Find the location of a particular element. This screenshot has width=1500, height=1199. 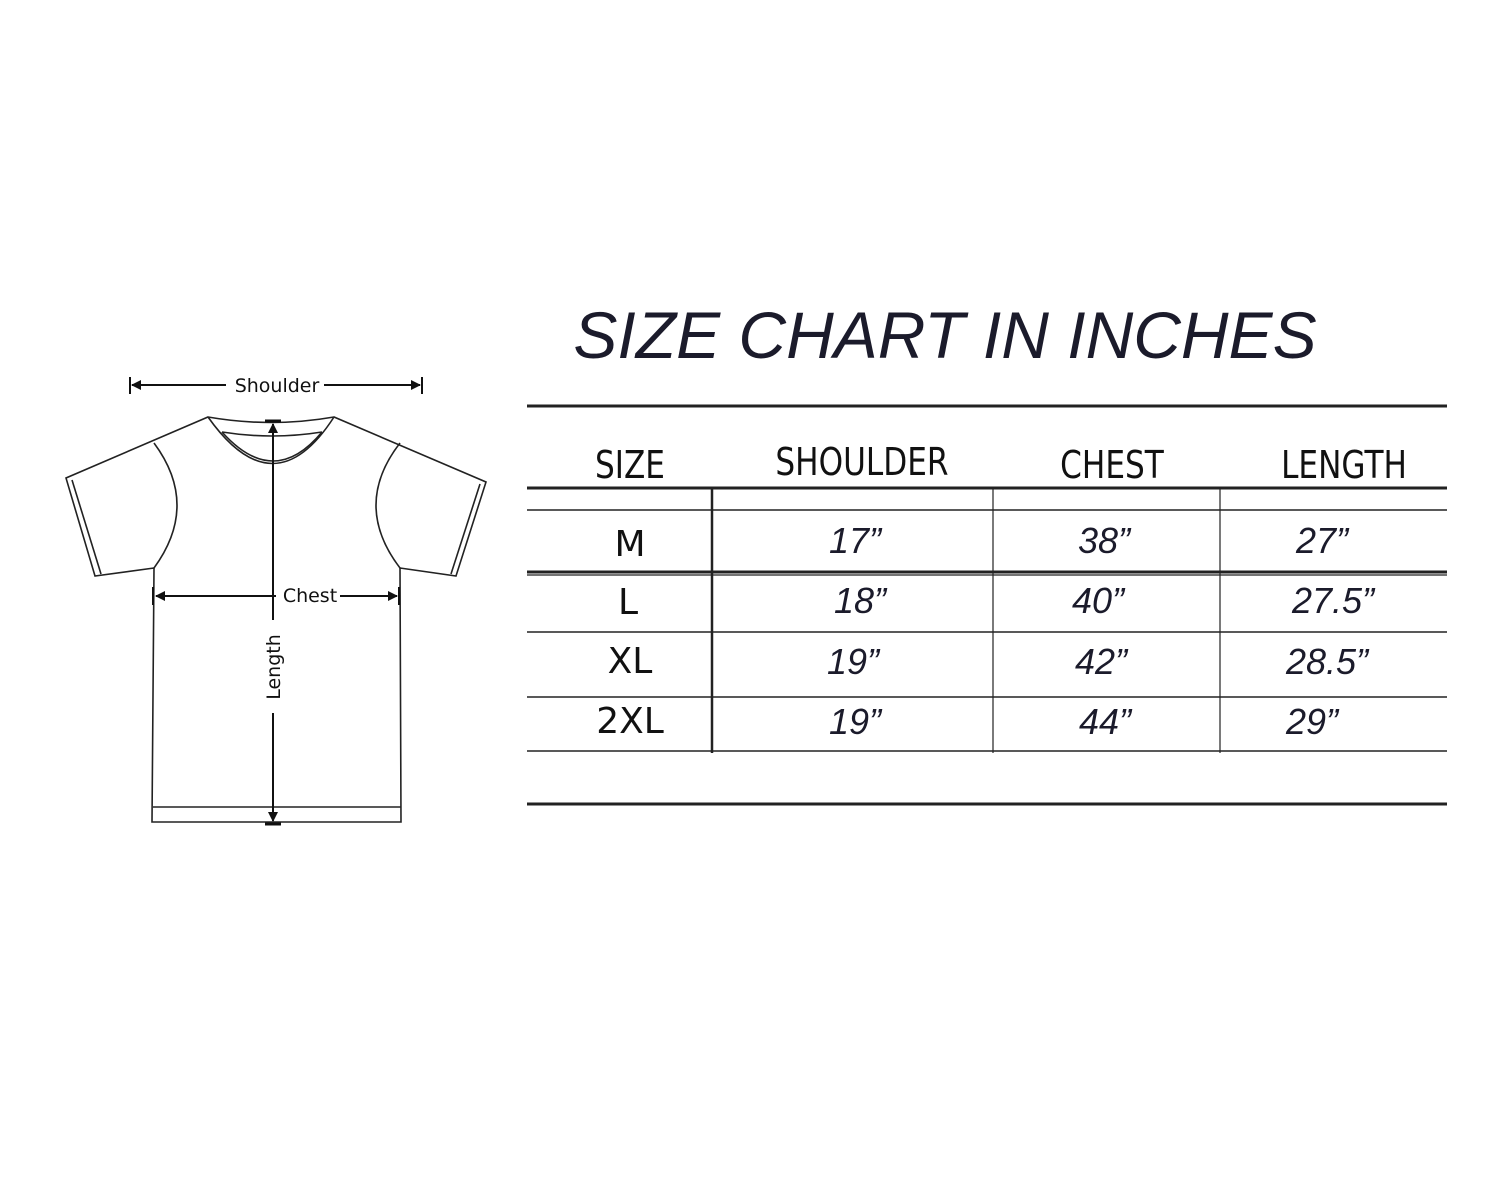

length-label: Length is located at coordinates (274, 667).